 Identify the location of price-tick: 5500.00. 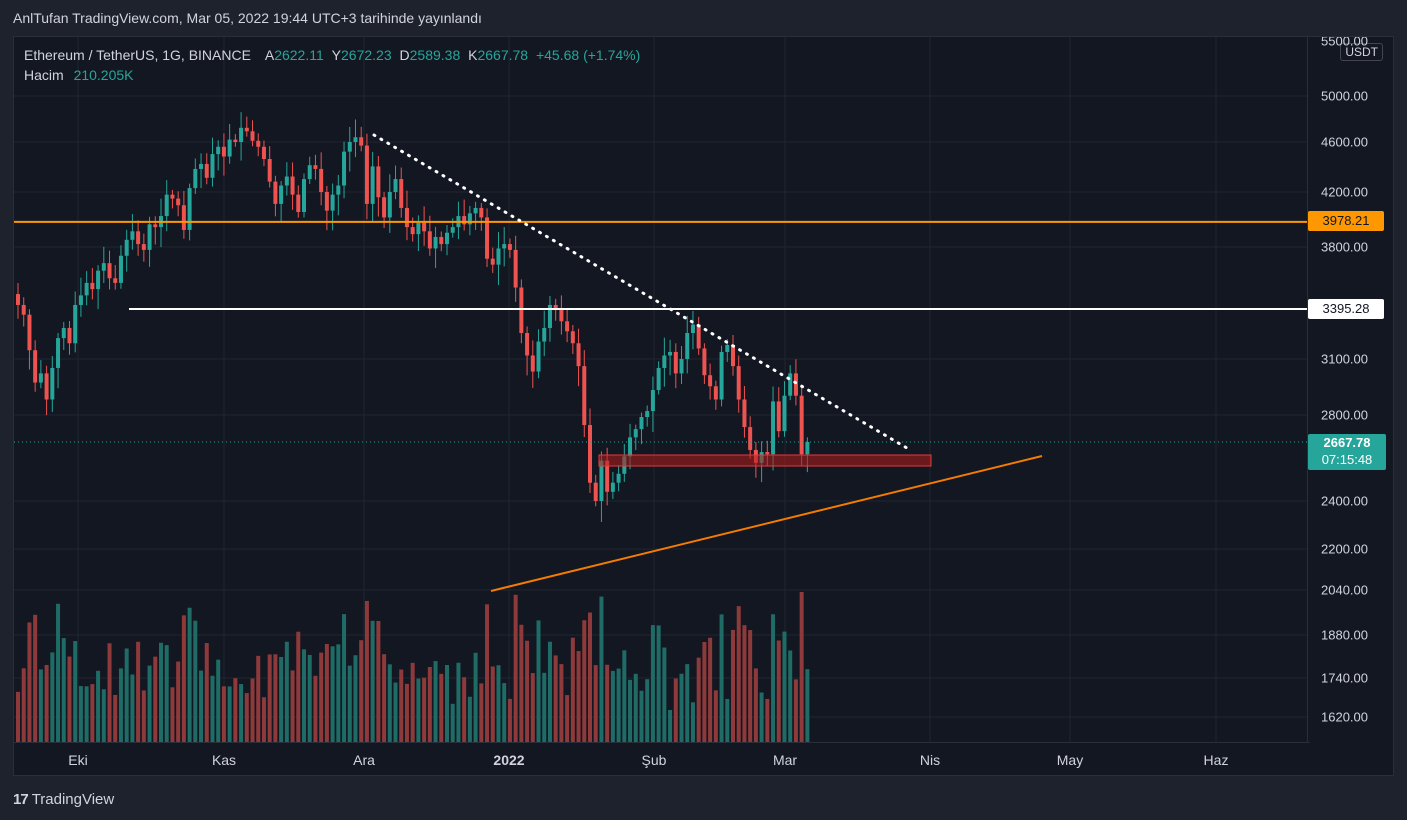
(1344, 42).